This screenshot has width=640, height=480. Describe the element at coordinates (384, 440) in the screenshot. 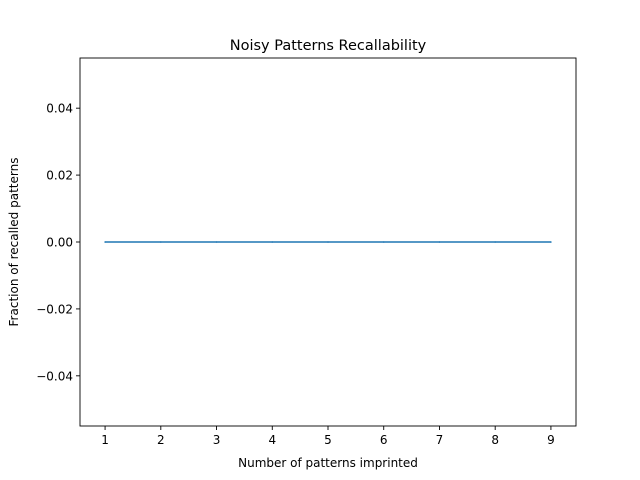

I see `x-tick-label: 6` at that location.